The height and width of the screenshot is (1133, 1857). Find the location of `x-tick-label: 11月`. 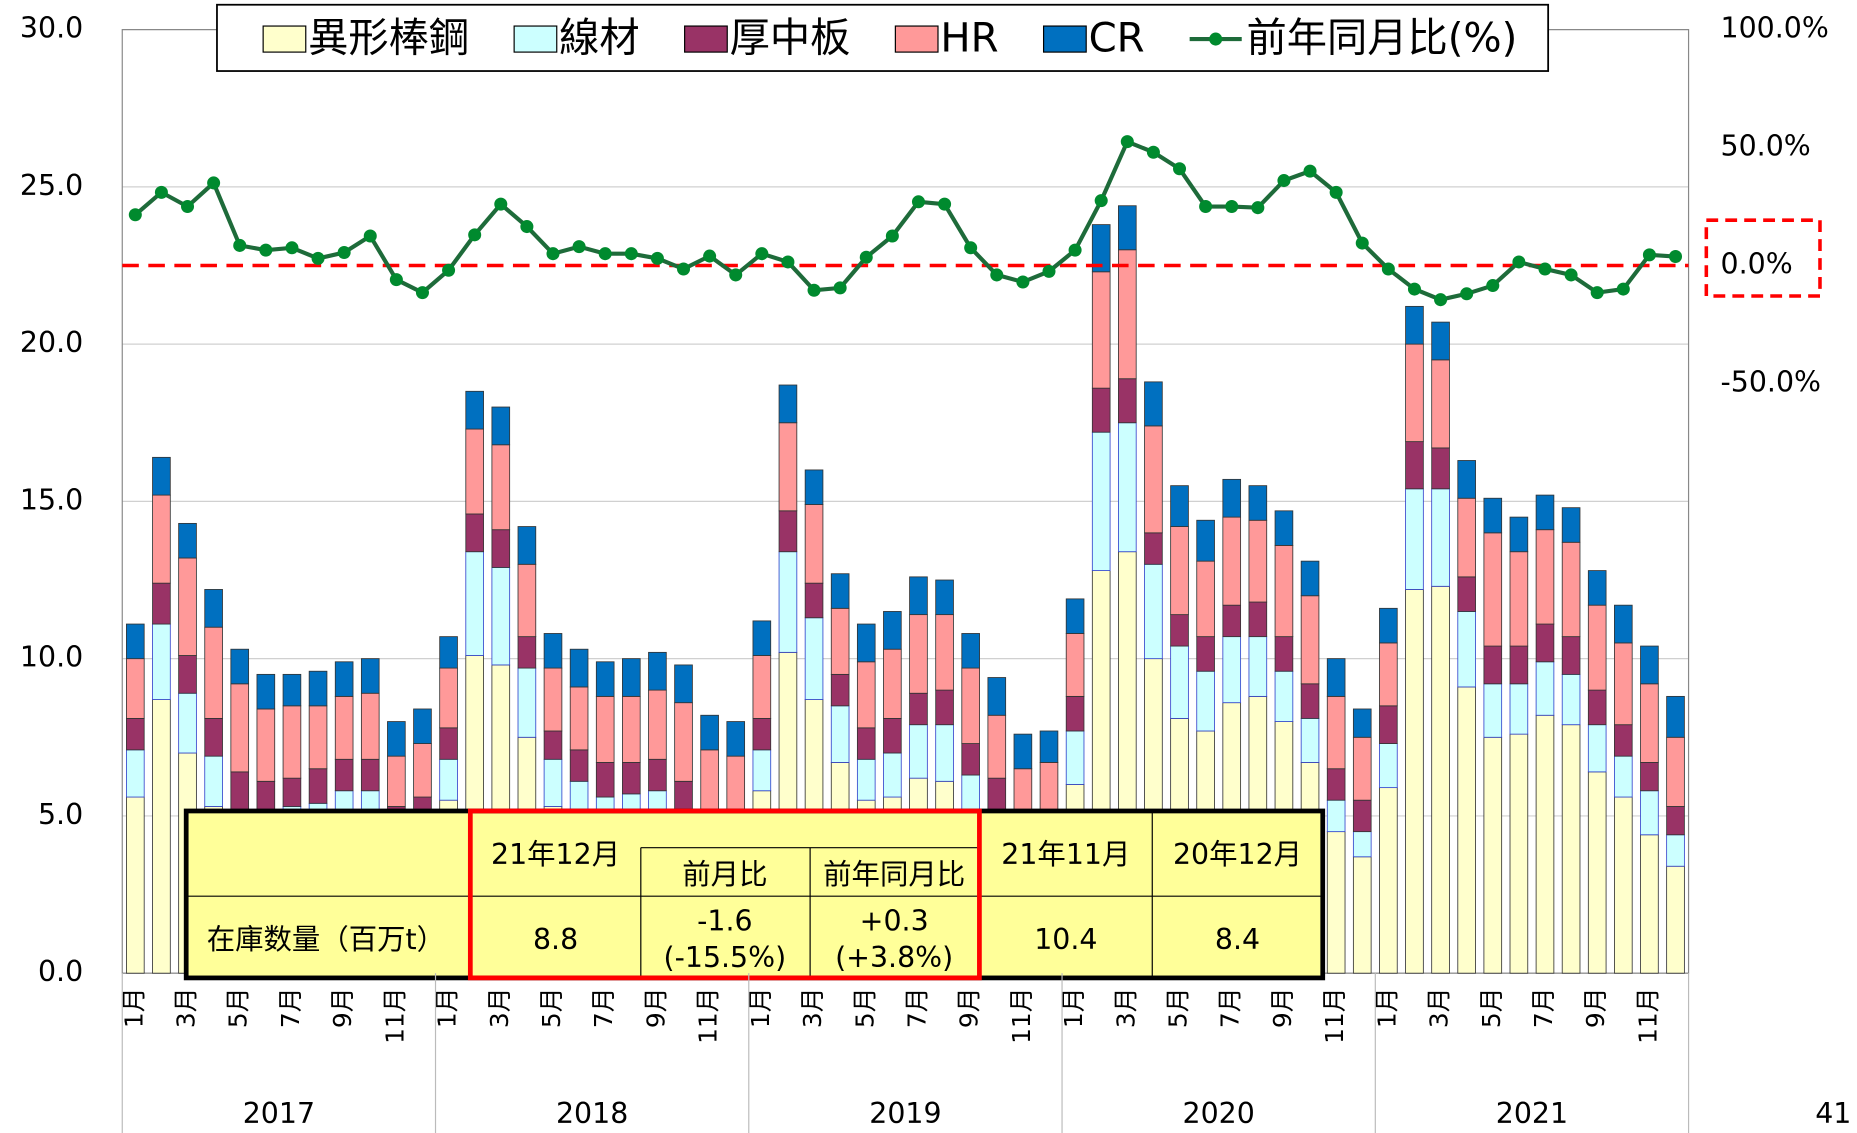

x-tick-label: 11月 is located at coordinates (394, 1015).